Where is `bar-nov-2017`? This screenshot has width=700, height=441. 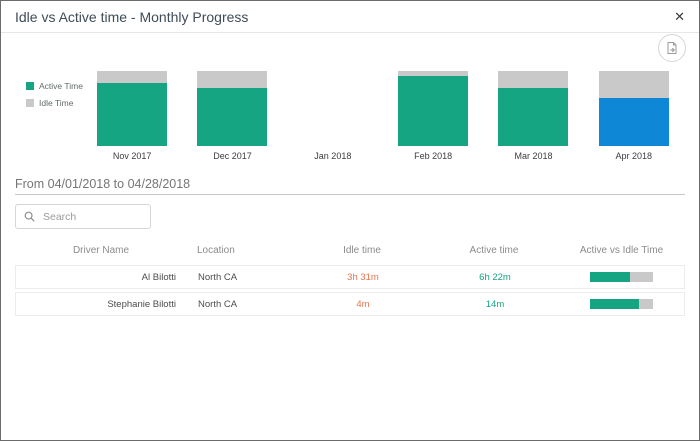
bar-nov-2017 is located at coordinates (132, 108).